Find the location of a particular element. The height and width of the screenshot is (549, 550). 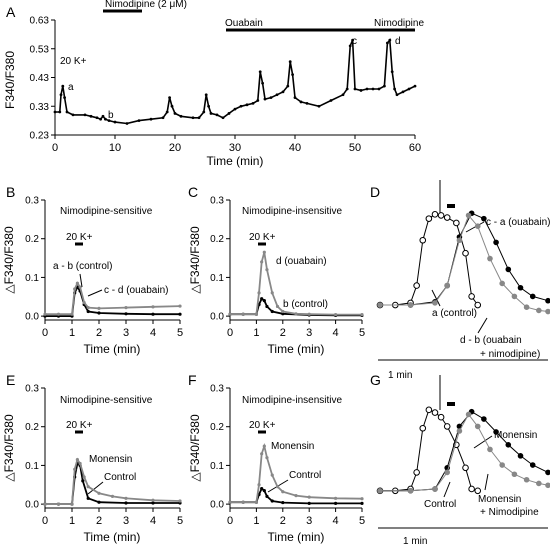

panel-a-ylabel: F340/F380 is located at coordinates (10, 80).